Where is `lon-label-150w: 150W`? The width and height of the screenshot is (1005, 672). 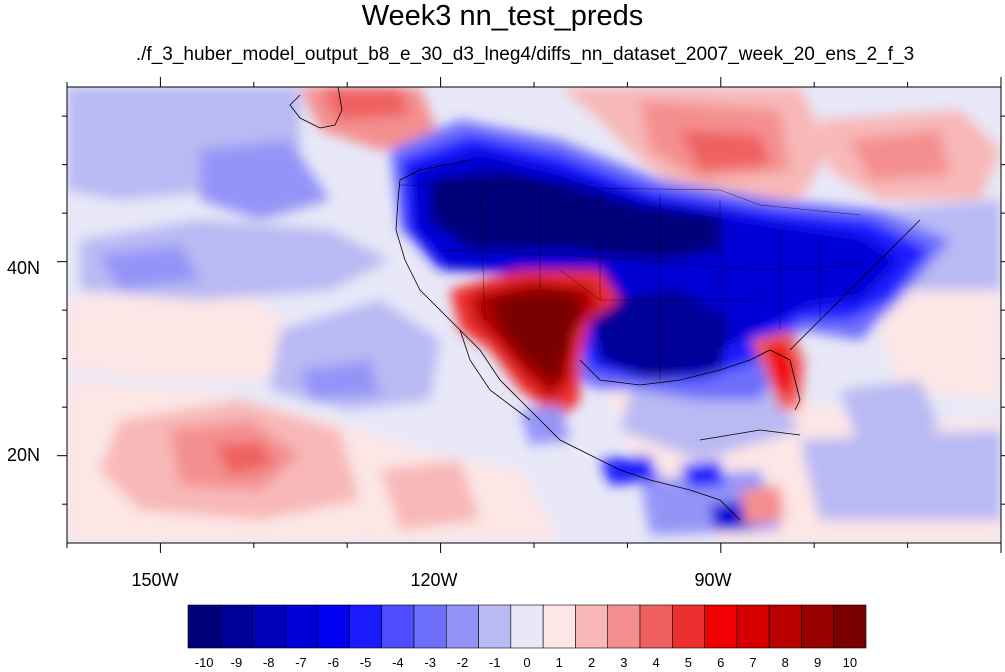 lon-label-150w: 150W is located at coordinates (154, 580).